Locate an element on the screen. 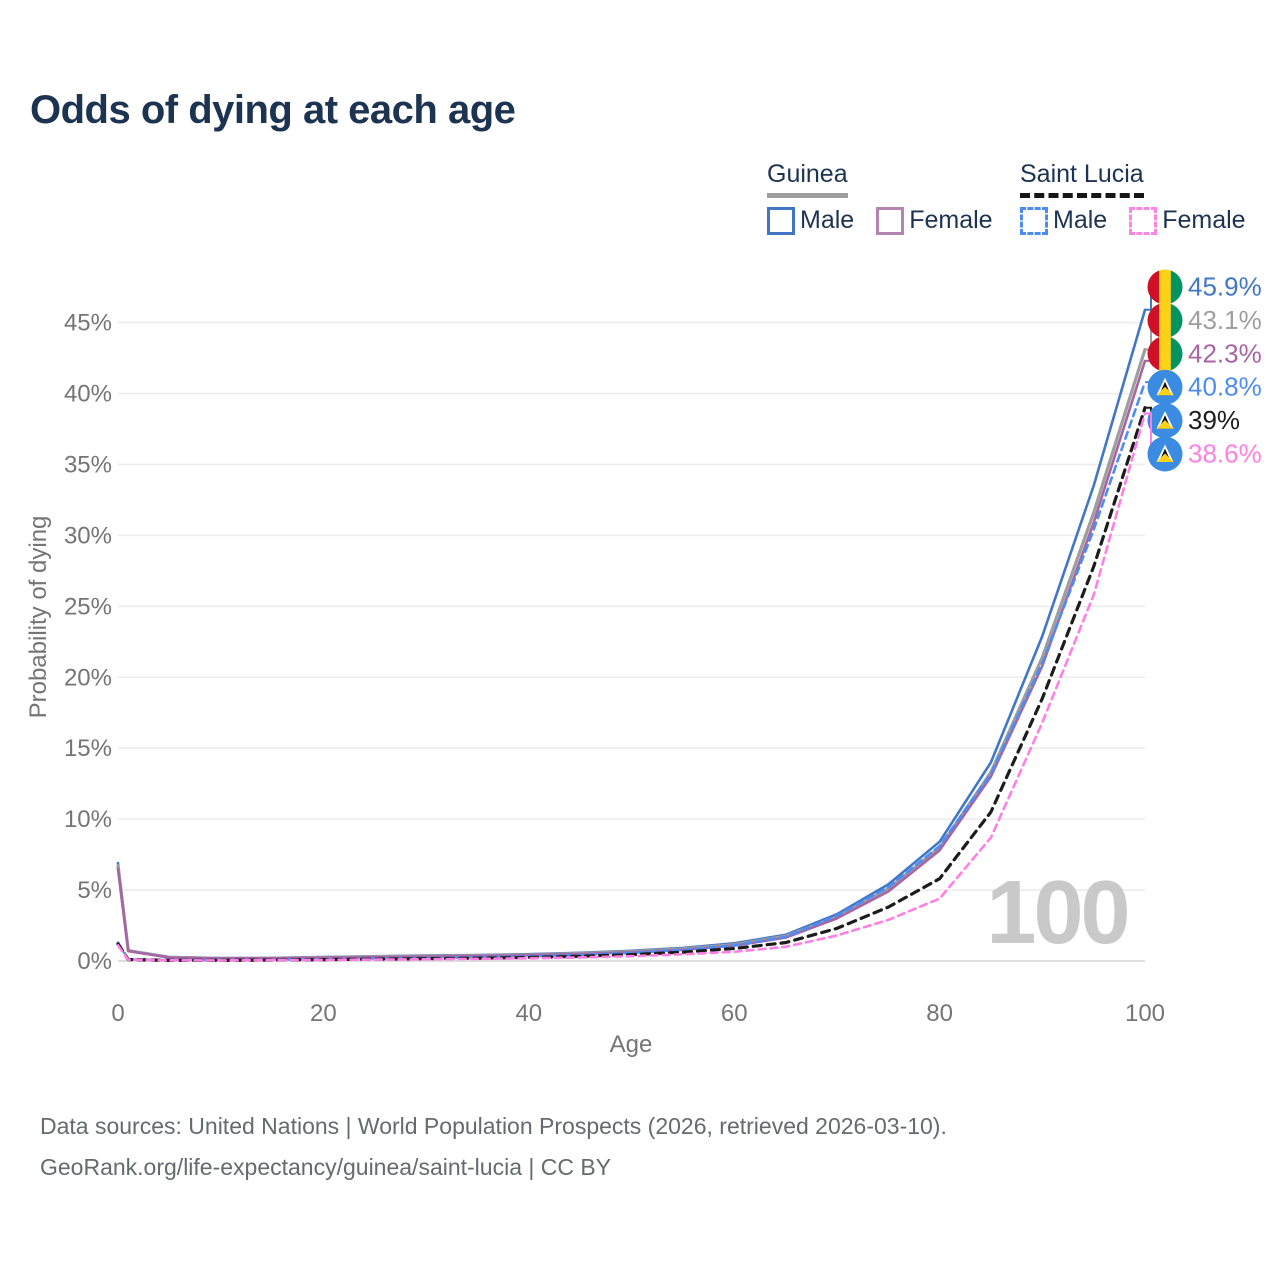 This screenshot has height=1280, width=1280. end-value-label: 39% is located at coordinates (1214, 420).